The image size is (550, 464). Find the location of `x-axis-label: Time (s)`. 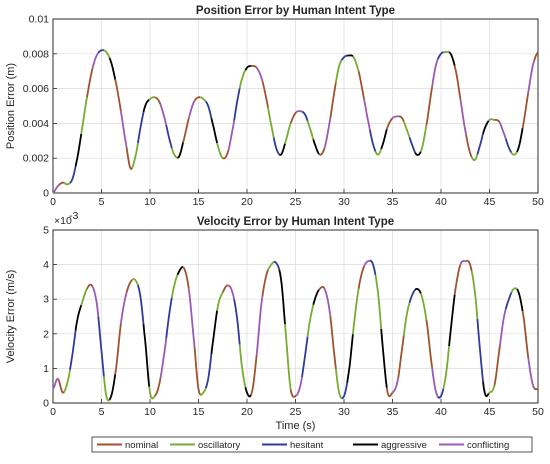

x-axis-label: Time (s) is located at coordinates (296, 426).